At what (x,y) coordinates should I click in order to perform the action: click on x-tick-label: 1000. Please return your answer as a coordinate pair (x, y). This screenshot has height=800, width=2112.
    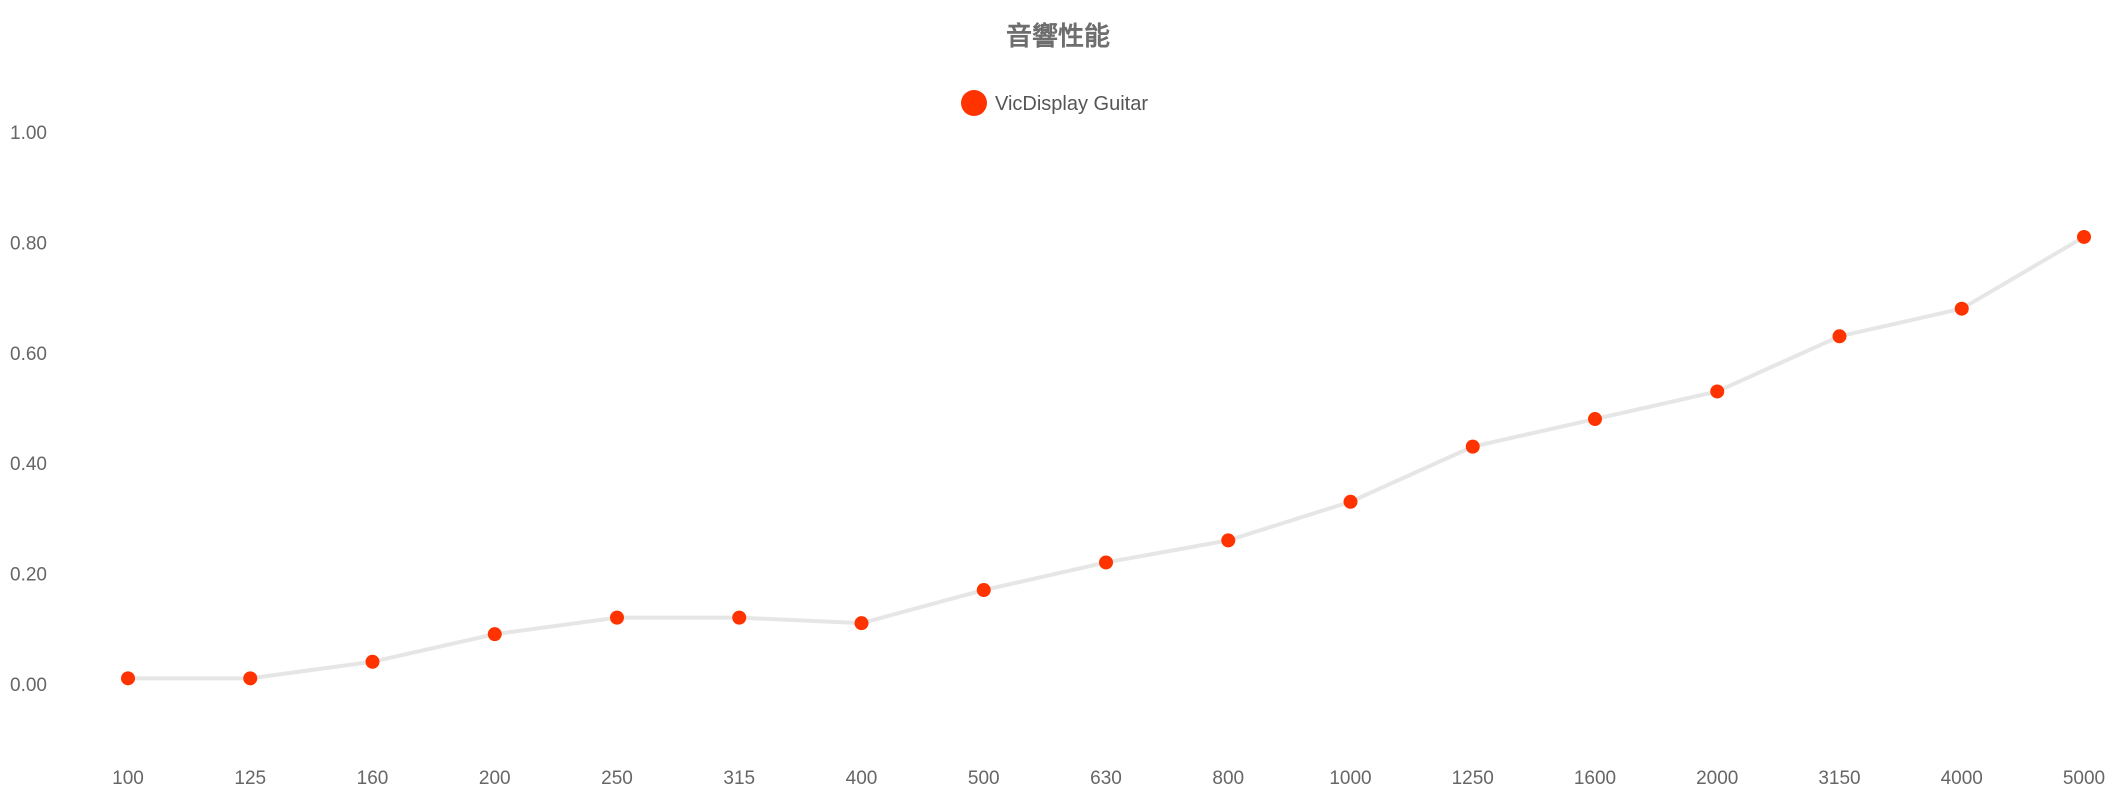
    Looking at the image, I should click on (1350, 778).